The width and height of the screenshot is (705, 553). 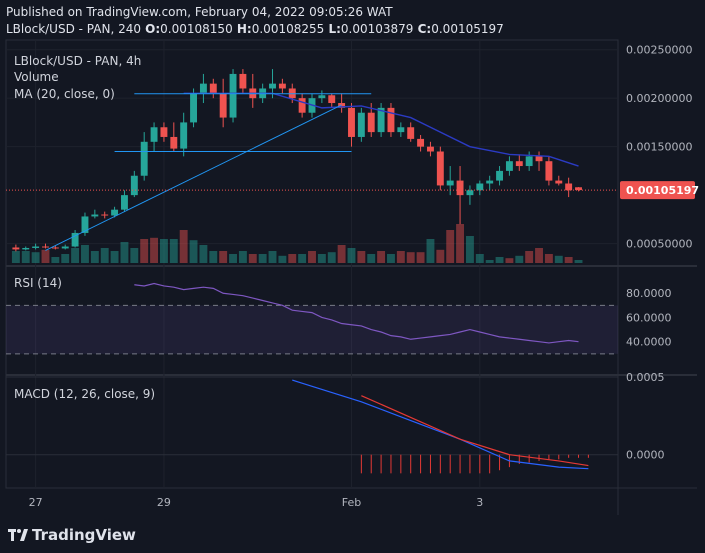 What do you see at coordinates (153, 29) in the screenshot?
I see `open-label: O:` at bounding box center [153, 29].